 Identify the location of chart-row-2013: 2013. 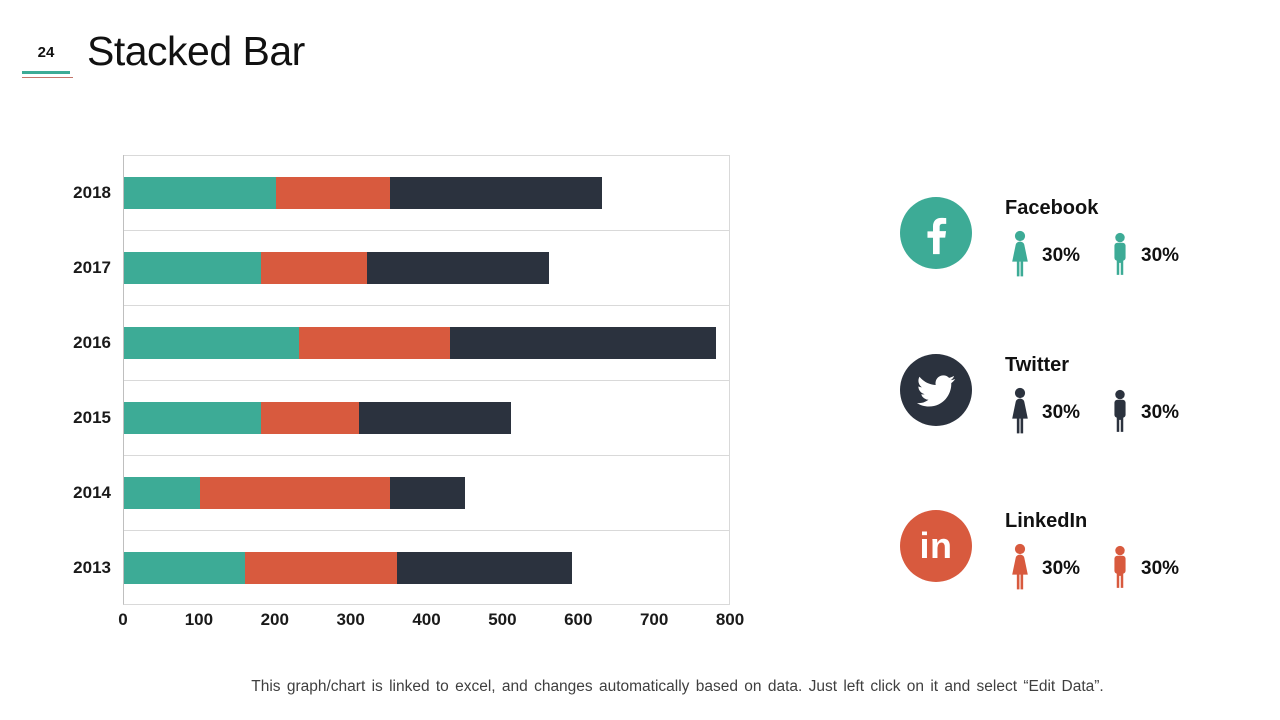
(401, 567).